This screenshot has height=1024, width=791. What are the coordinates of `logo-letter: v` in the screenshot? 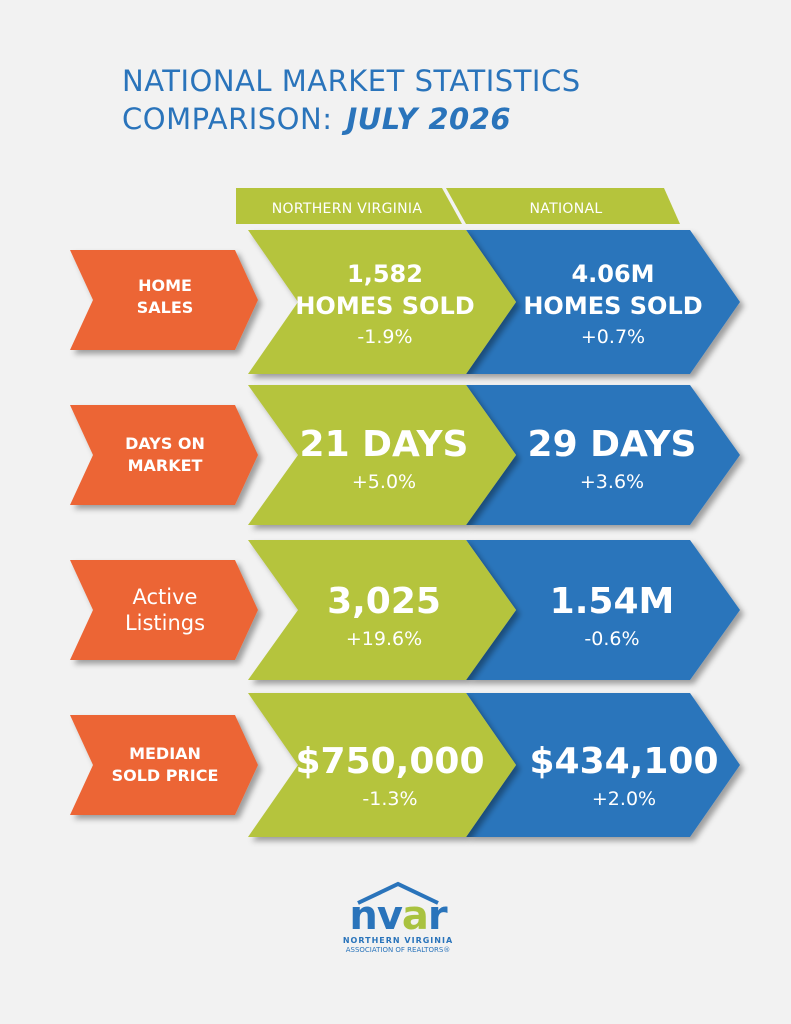 It's located at (389, 916).